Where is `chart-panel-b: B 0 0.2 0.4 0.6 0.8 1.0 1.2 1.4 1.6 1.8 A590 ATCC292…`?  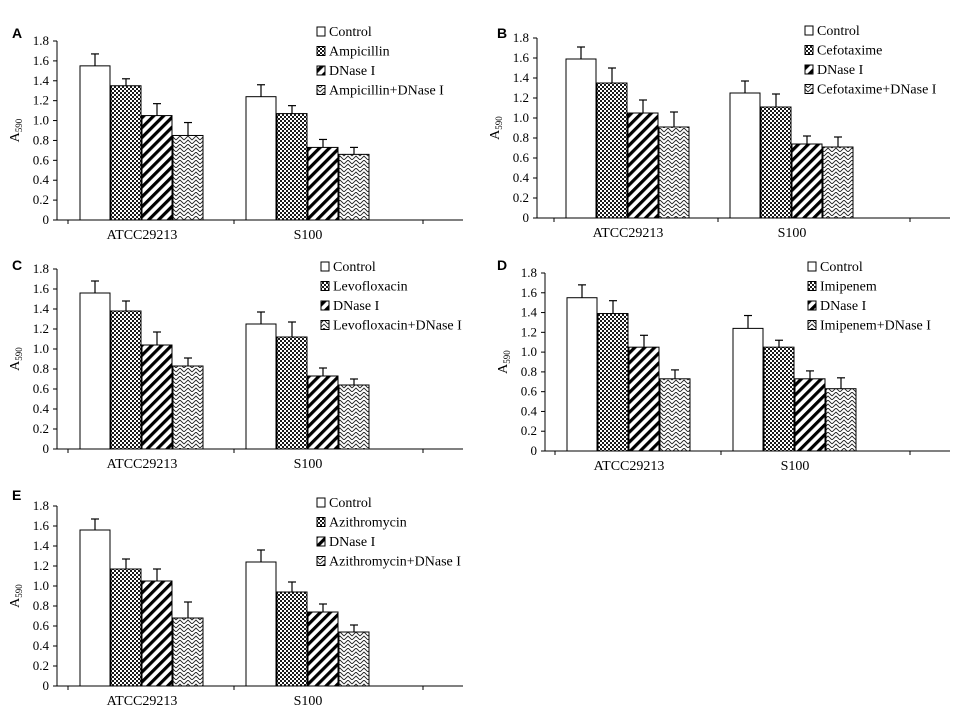 chart-panel-b: B 0 0.2 0.4 0.6 0.8 1.0 1.2 1.4 1.6 1.8 A590 ATCC292… is located at coordinates (719, 132).